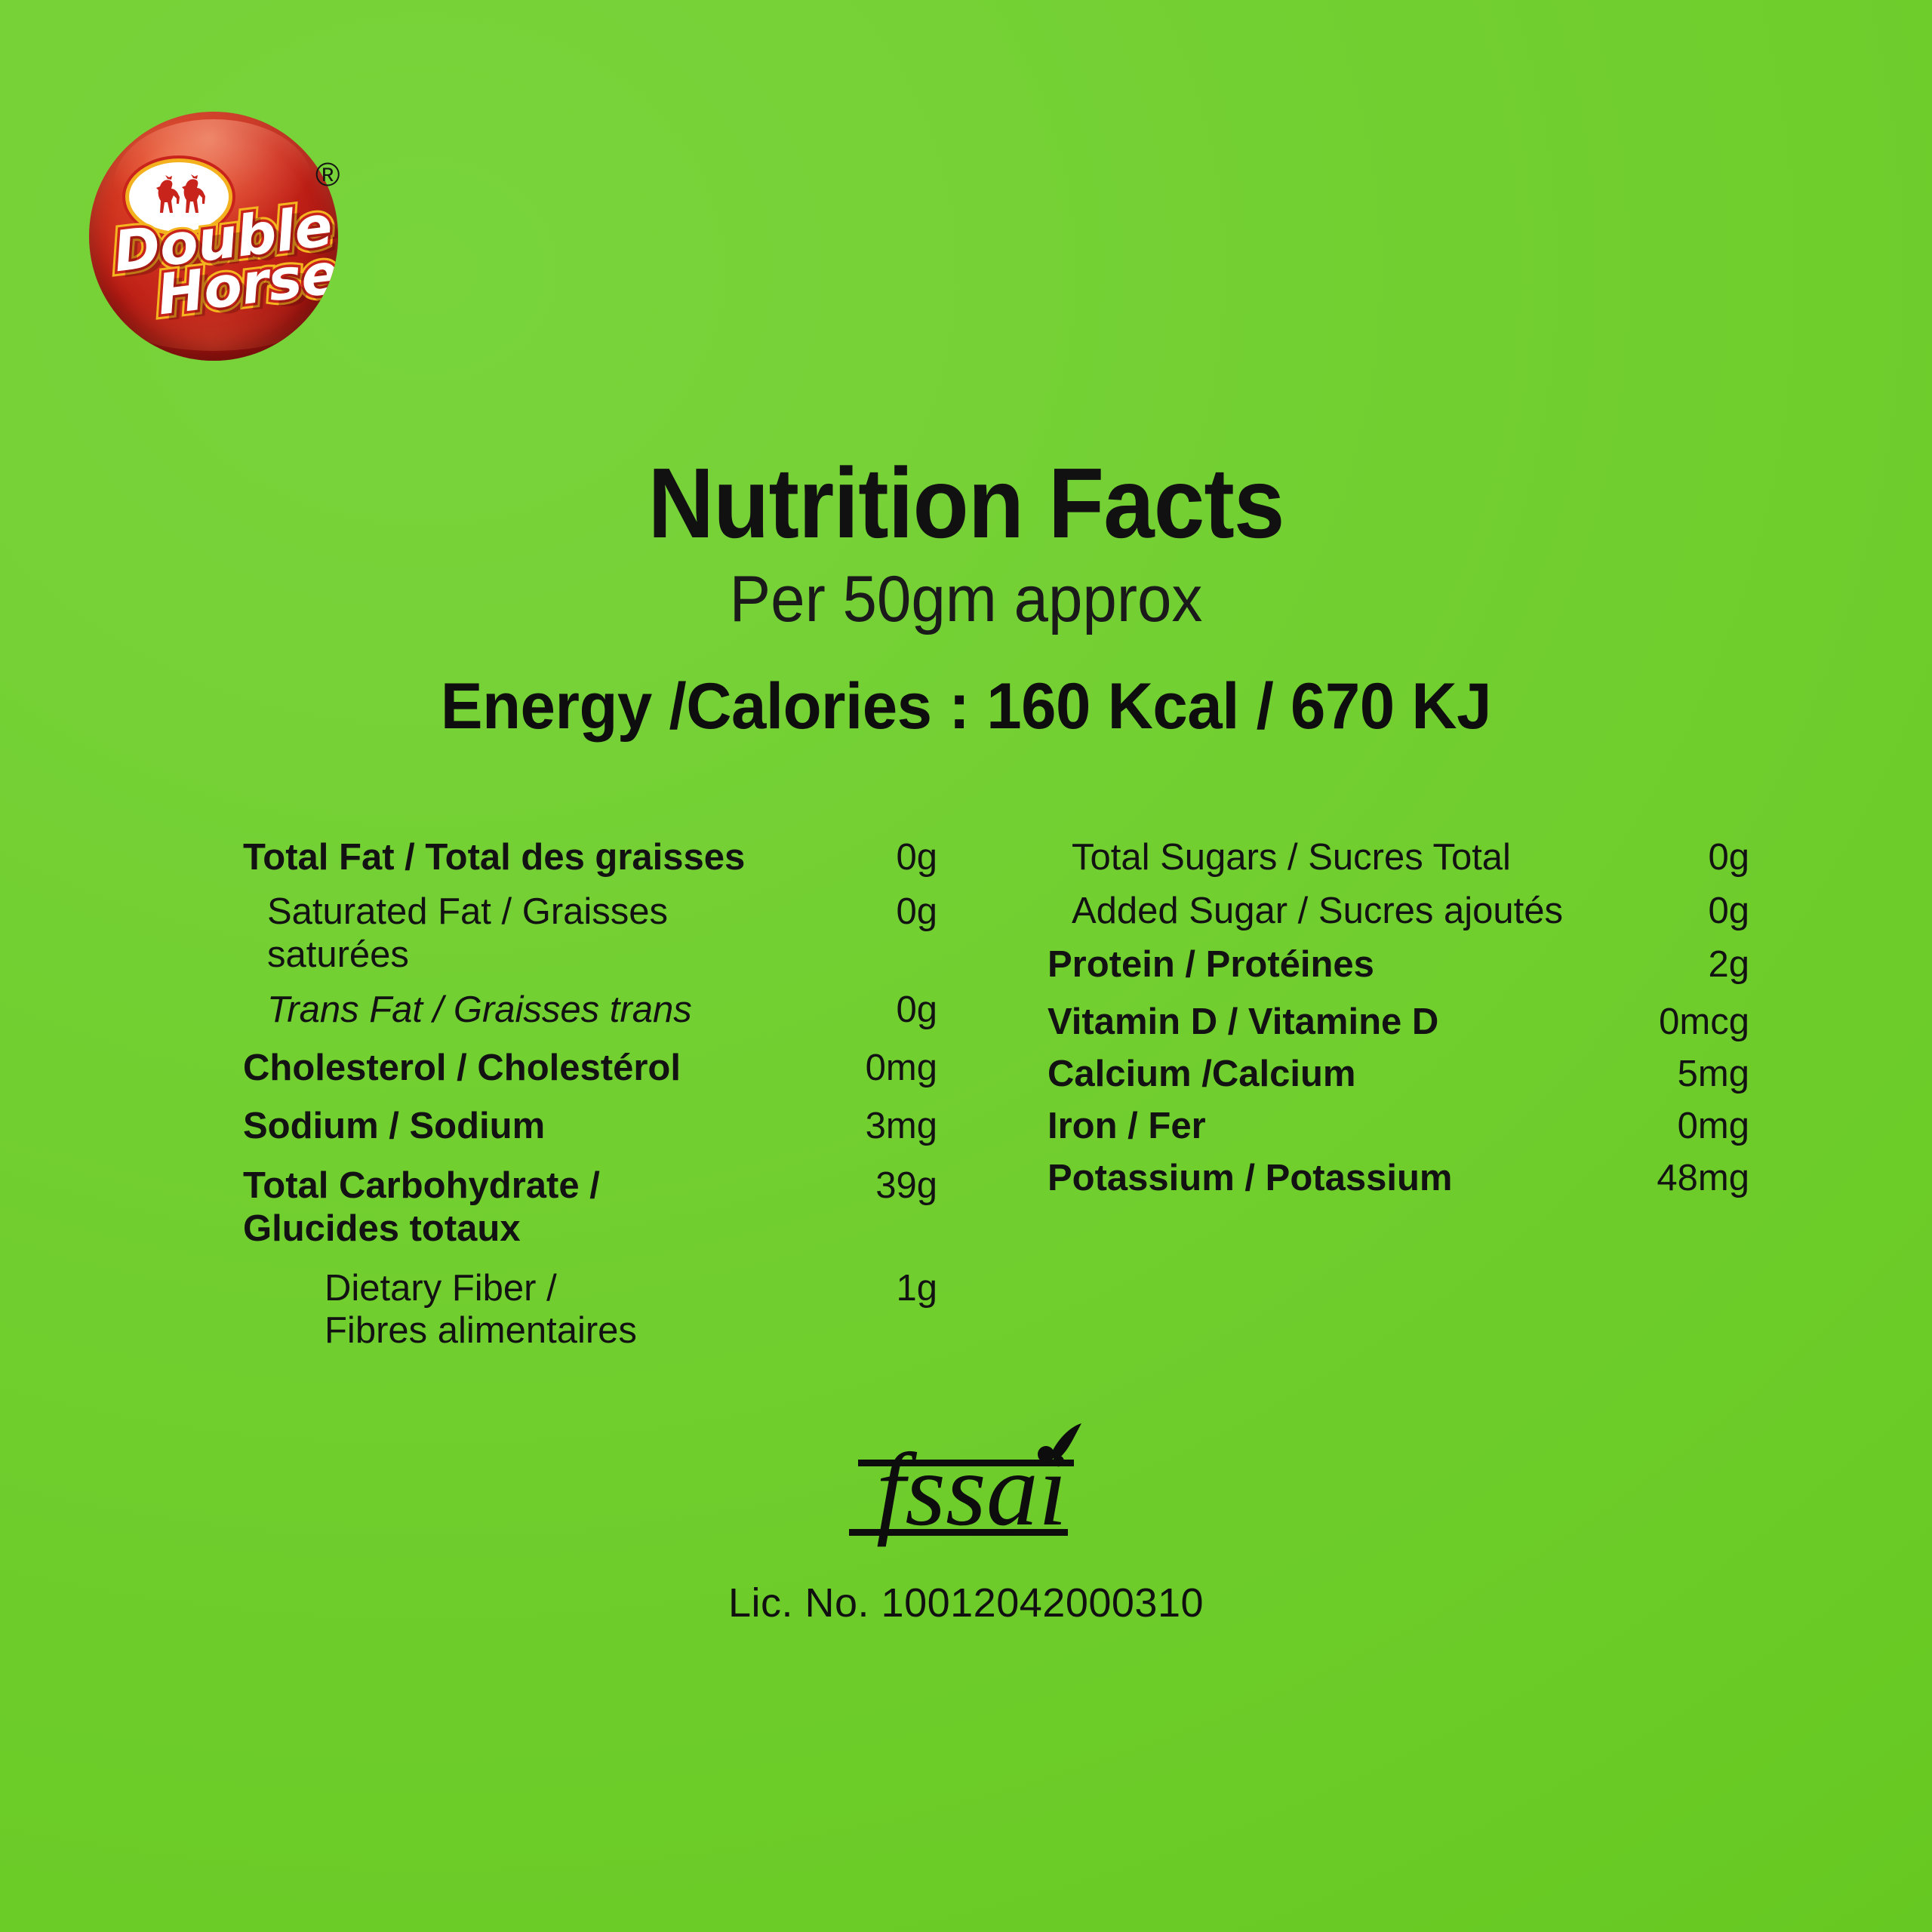 This screenshot has height=1932, width=1932. I want to click on nutrient-value: 5mg, so click(1713, 1074).